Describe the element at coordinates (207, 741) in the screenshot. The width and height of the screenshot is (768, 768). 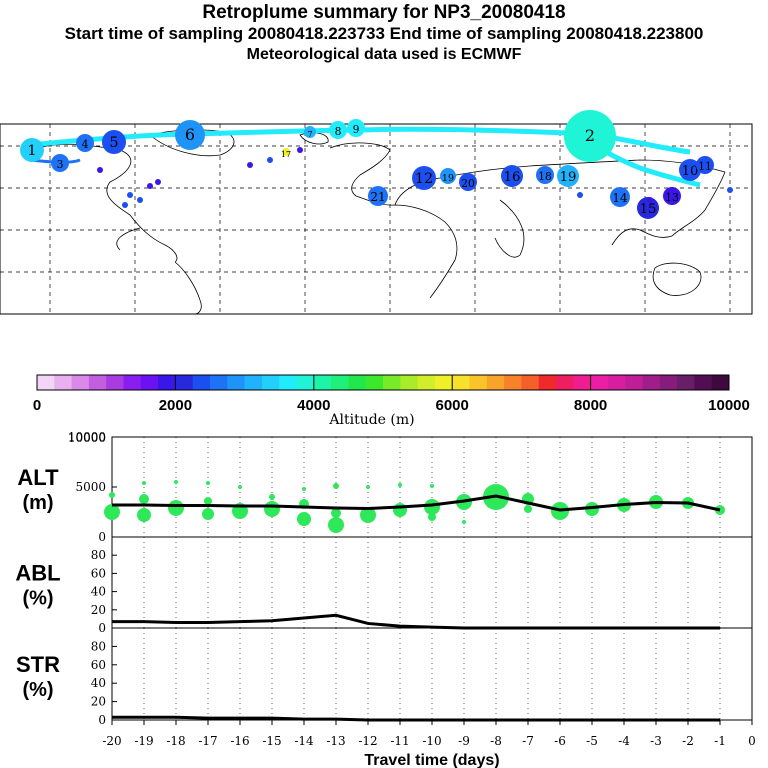
I see `x-tick-label: -17` at that location.